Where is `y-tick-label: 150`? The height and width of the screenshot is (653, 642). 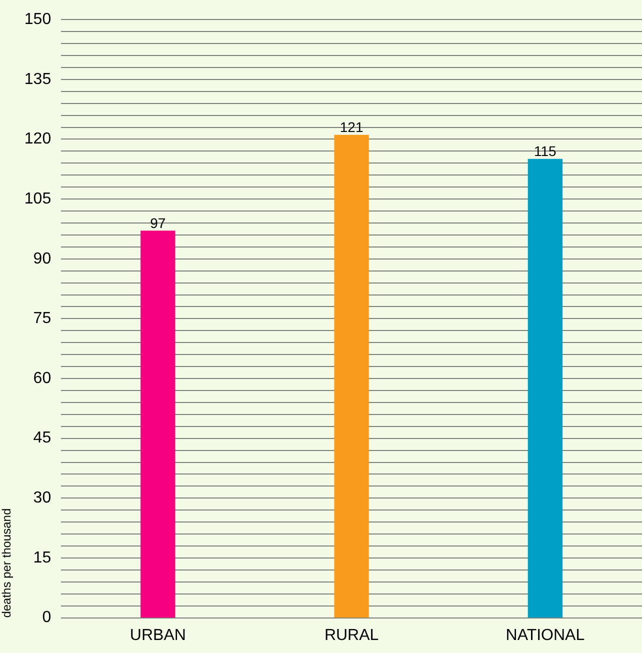
y-tick-label: 150 is located at coordinates (38, 19).